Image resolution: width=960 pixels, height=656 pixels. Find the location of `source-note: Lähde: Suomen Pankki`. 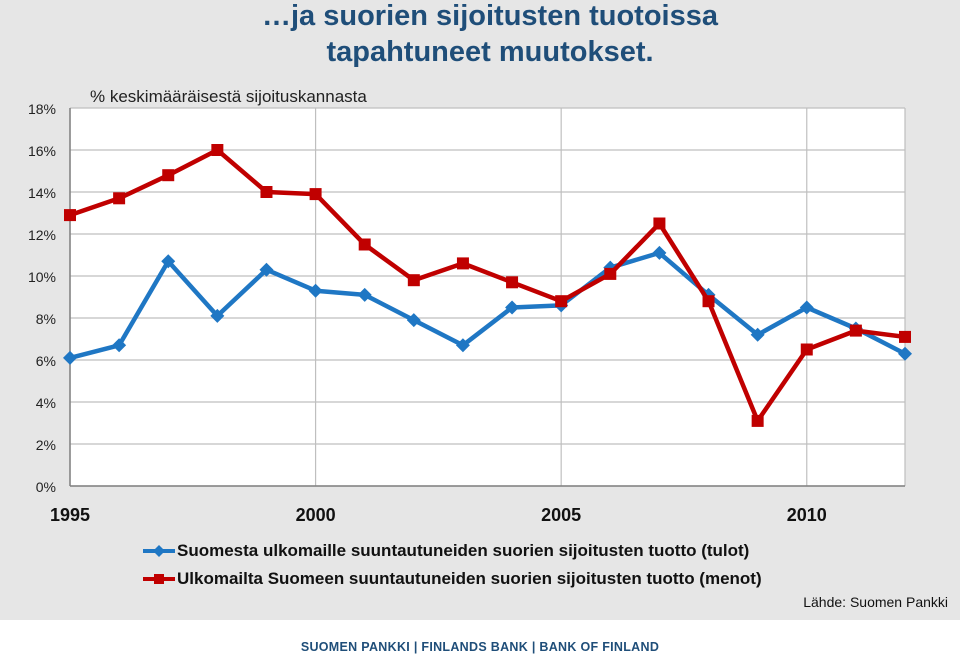

source-note: Lähde: Suomen Pankki is located at coordinates (875, 602).